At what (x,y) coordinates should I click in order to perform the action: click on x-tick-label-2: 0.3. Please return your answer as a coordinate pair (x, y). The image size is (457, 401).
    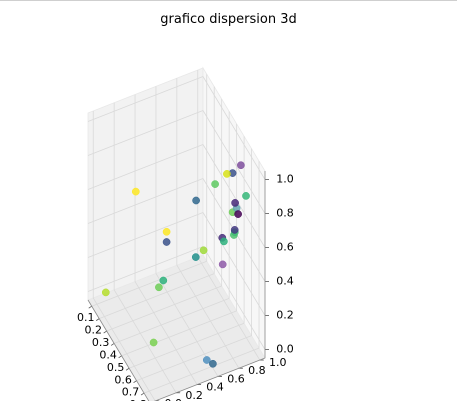
    Looking at the image, I should click on (101, 342).